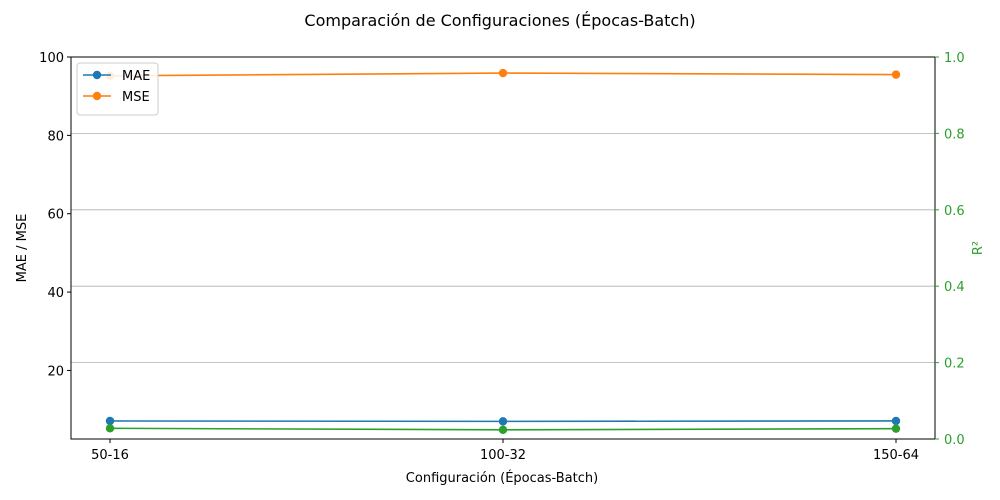 This screenshot has height=500, width=1000. What do you see at coordinates (51, 58) in the screenshot?
I see `y-tick-label-left: 100` at bounding box center [51, 58].